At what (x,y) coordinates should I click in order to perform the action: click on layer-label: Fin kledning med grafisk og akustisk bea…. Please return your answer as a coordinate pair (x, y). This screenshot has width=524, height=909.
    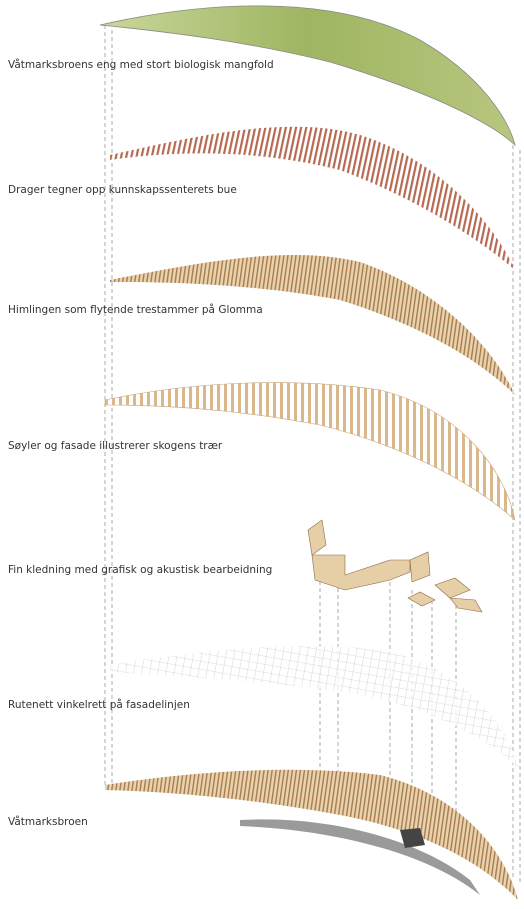
    Looking at the image, I should click on (140, 570).